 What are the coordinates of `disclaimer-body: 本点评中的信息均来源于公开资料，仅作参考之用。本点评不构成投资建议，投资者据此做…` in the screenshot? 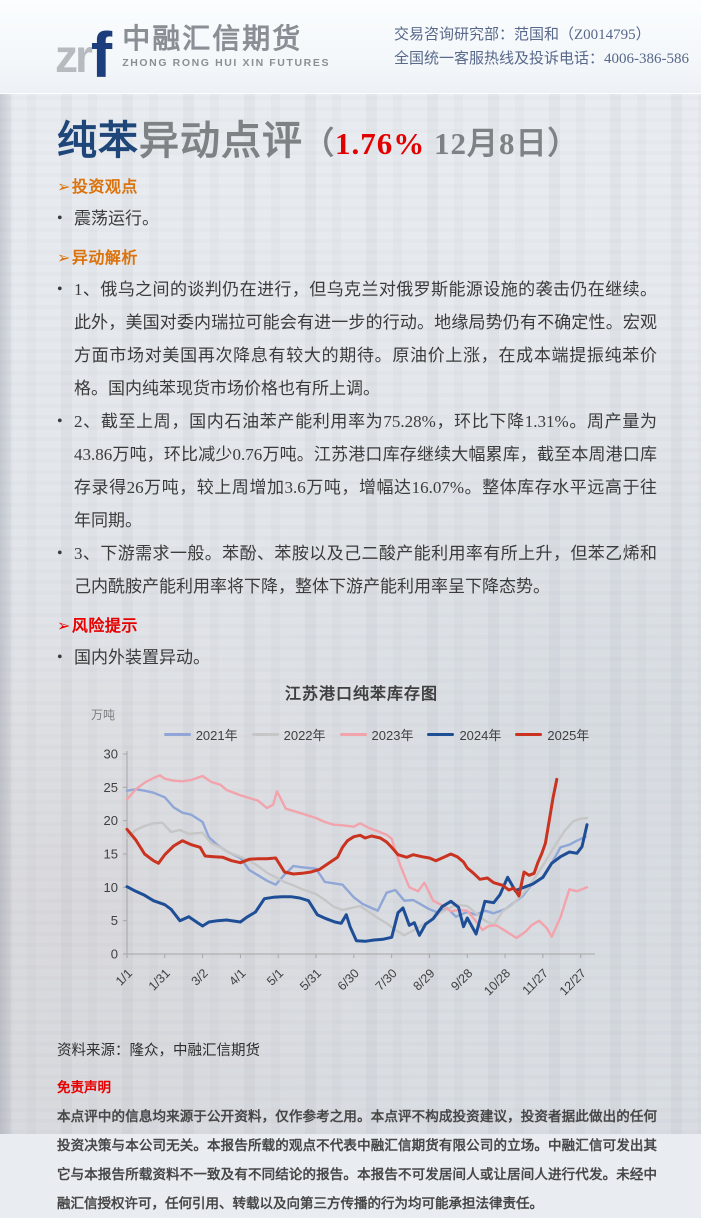 It's located at (357, 1160).